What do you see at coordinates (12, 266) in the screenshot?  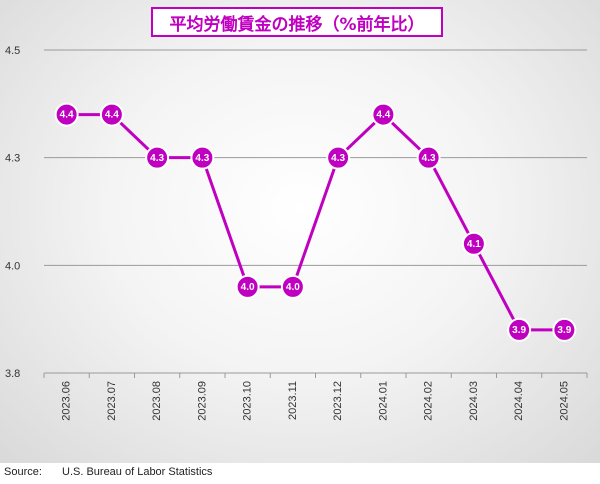 I see `y-tick-label: 4.0` at bounding box center [12, 266].